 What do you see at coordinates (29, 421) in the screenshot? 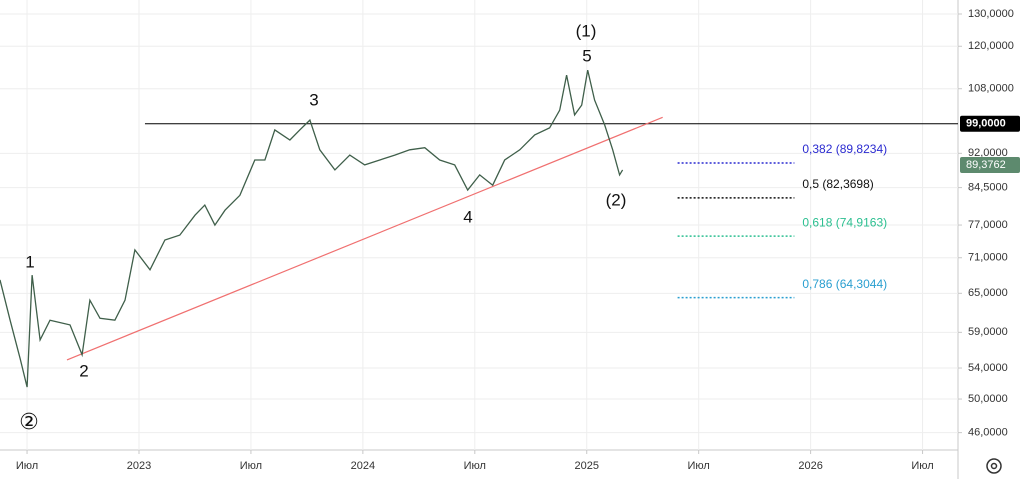
I see `wave-label: ②` at bounding box center [29, 421].